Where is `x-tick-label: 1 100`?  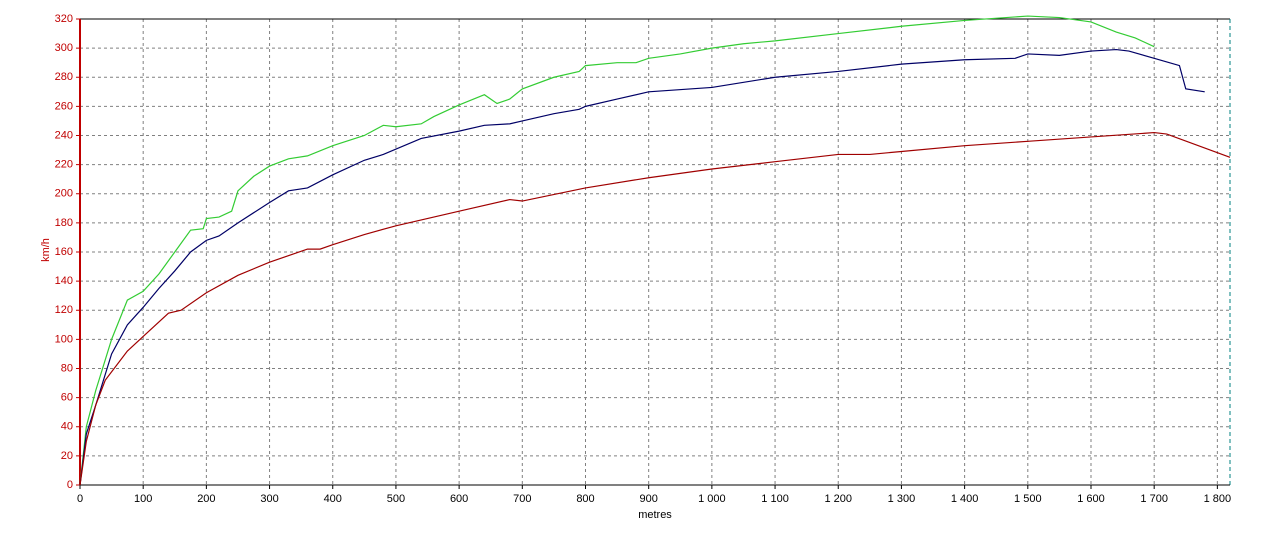 x-tick-label: 1 100 is located at coordinates (775, 499).